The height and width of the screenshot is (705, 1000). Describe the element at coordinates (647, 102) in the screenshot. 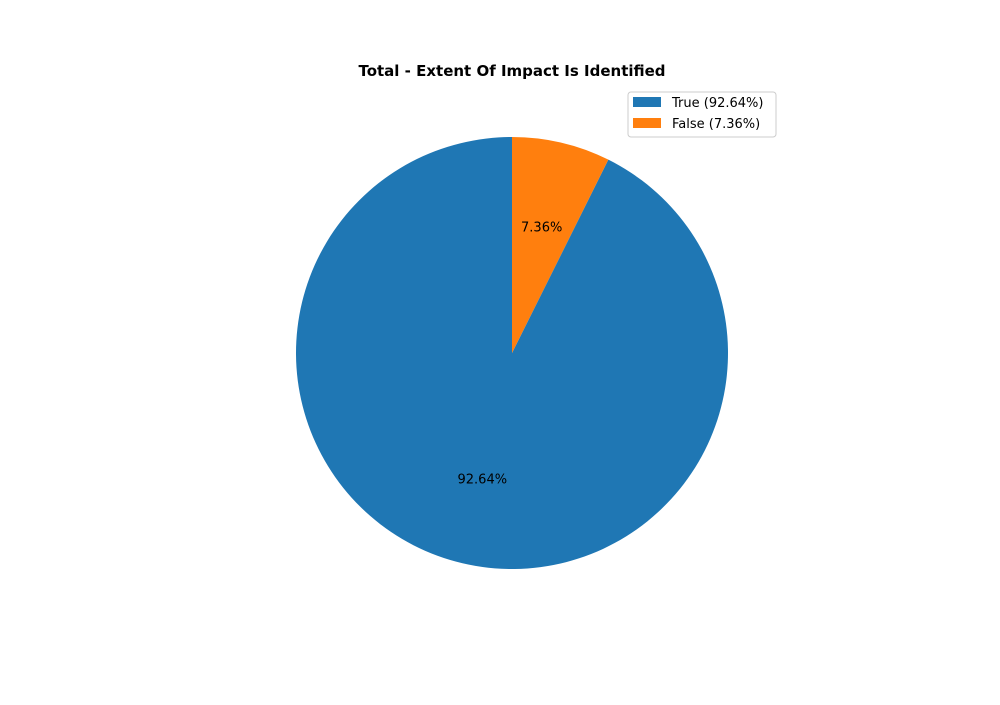

I see `legend-swatch-true` at that location.